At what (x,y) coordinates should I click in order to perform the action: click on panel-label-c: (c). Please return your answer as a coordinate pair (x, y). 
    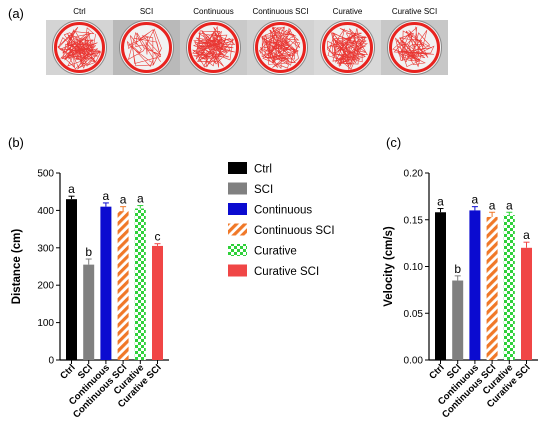
    Looking at the image, I should click on (393, 142).